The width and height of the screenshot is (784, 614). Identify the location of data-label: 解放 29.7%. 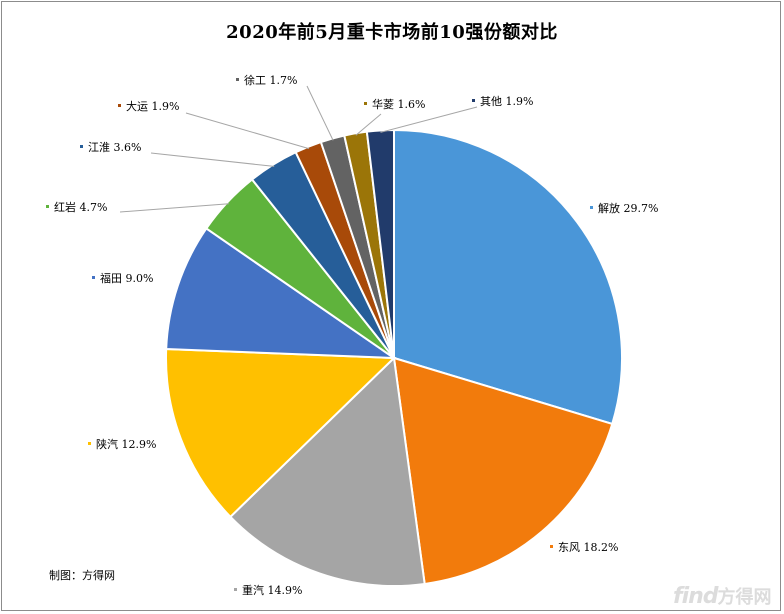
(628, 208).